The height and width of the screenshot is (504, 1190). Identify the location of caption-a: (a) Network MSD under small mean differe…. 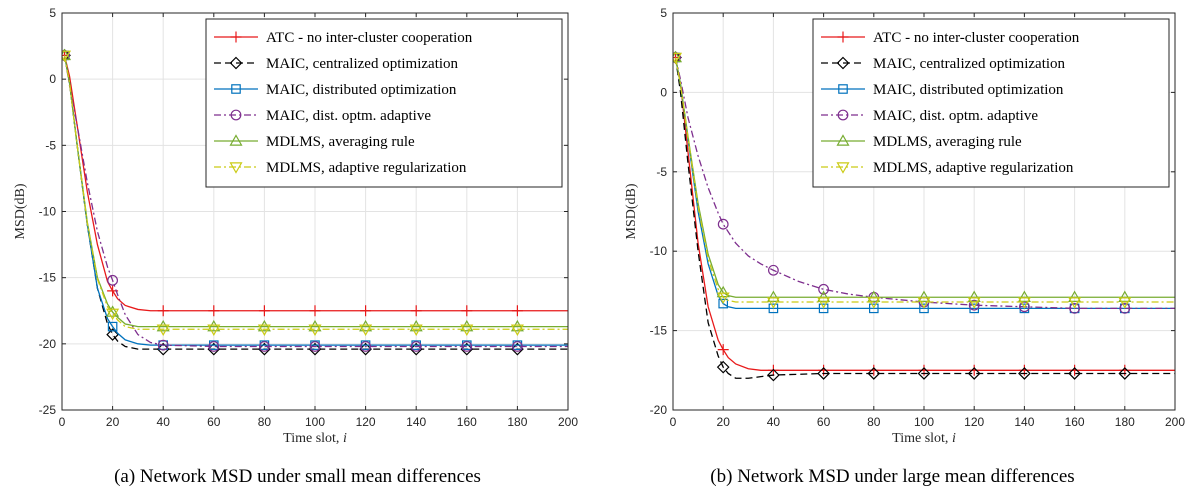
(297, 476).